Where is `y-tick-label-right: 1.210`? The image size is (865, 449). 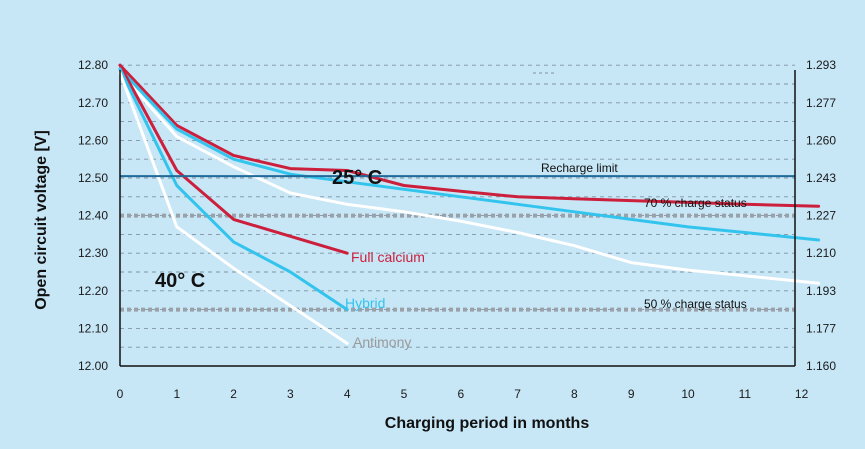
y-tick-label-right: 1.210 is located at coordinates (821, 253).